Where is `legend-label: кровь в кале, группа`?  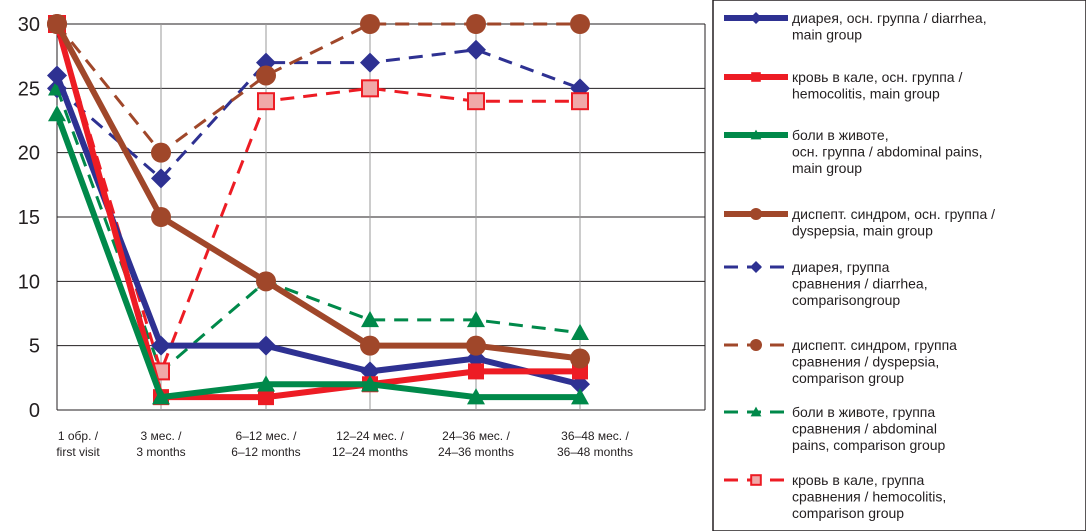 legend-label: кровь в кале, группа is located at coordinates (858, 480).